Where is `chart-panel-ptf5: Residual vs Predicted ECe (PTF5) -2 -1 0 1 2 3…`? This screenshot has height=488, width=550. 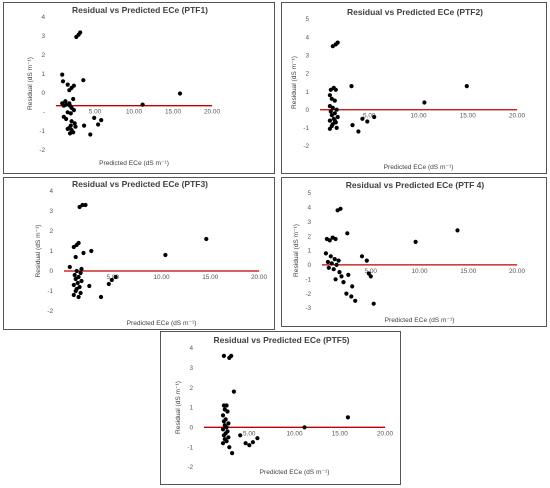
chart-panel-ptf5: Residual vs Predicted ECe (PTF5) -2 -1 0 1 2 3… is located at coordinates (280, 408).